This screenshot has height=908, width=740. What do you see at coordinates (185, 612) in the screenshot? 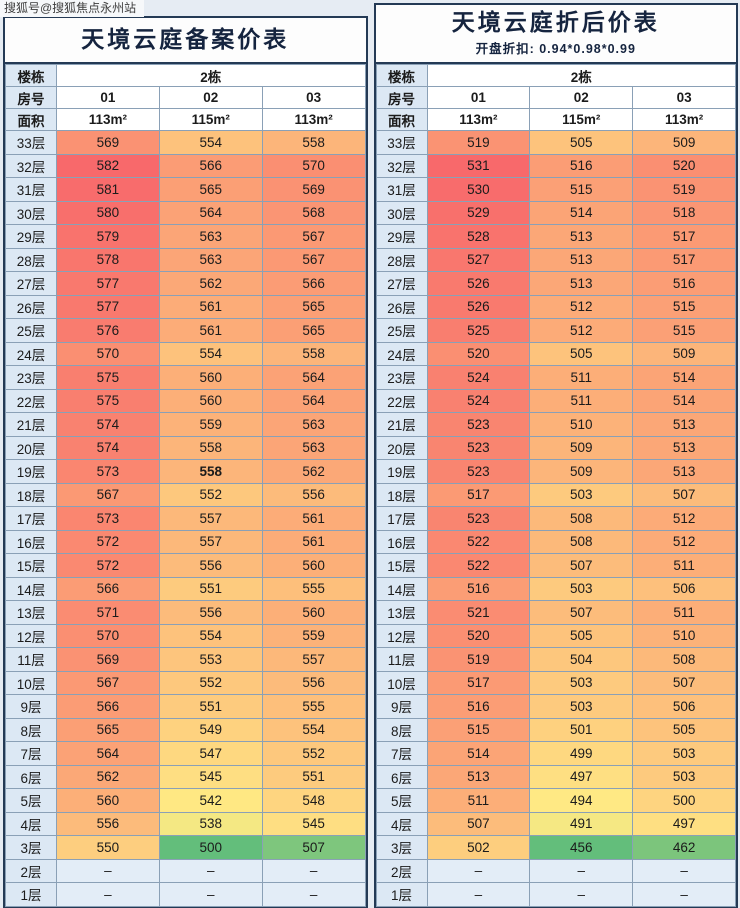
I see `floor-row: 13层 571 556 560` at bounding box center [185, 612].